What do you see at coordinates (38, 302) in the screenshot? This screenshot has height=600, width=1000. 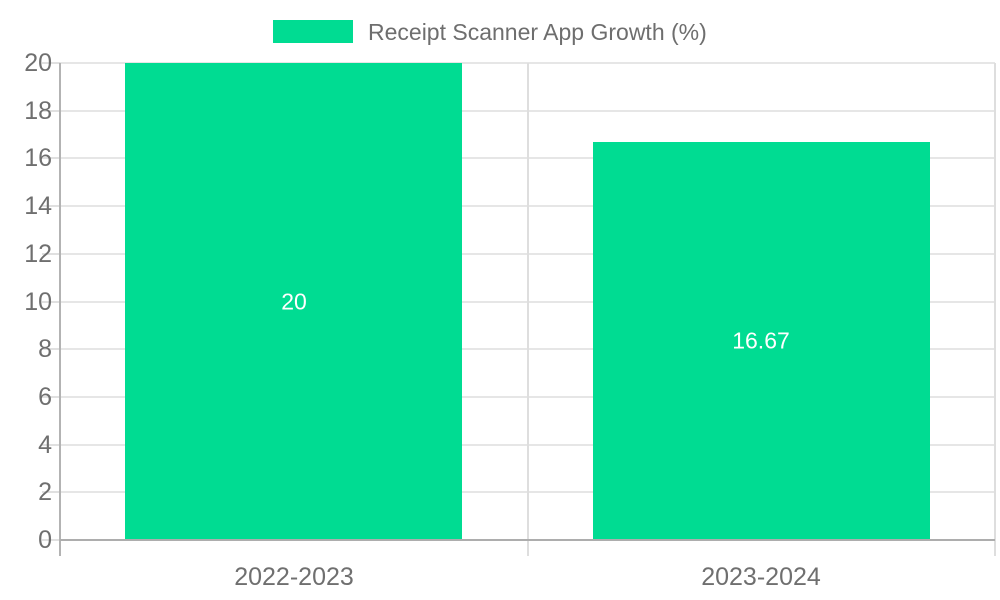 I see `y-axis-tick-label: 10` at bounding box center [38, 302].